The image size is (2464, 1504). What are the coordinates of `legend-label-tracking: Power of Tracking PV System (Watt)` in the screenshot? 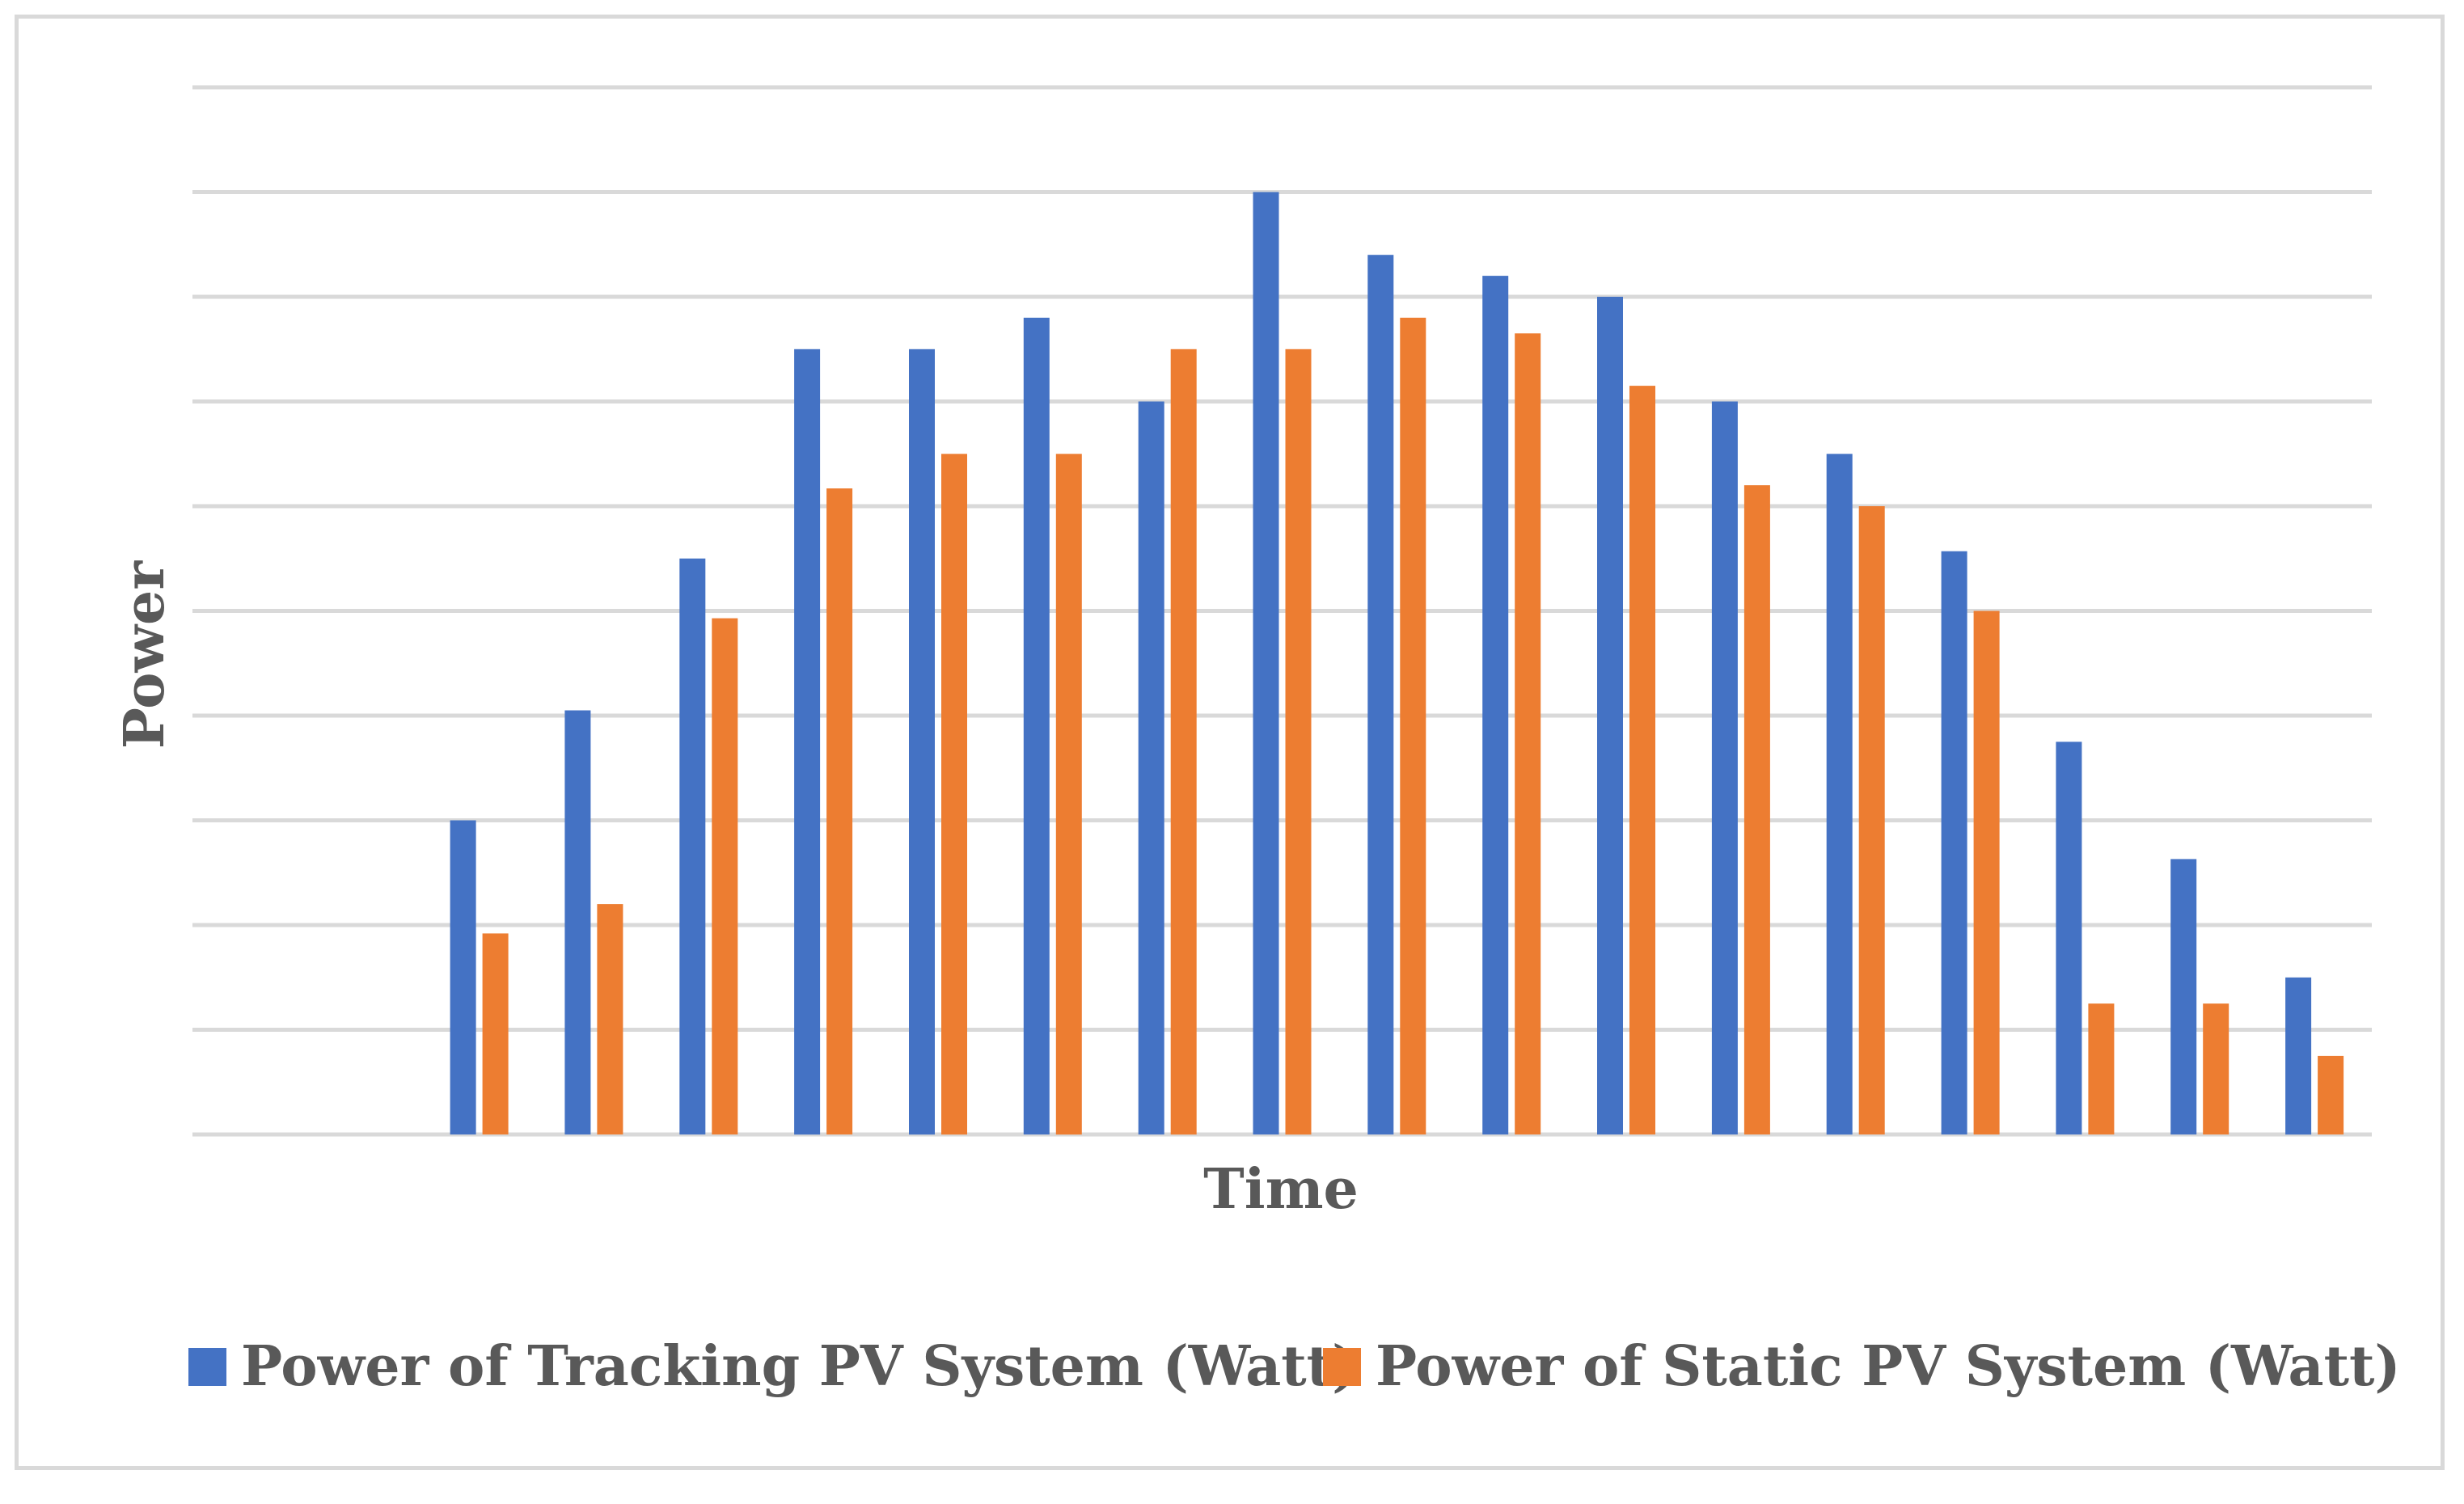 It's located at (799, 1366).